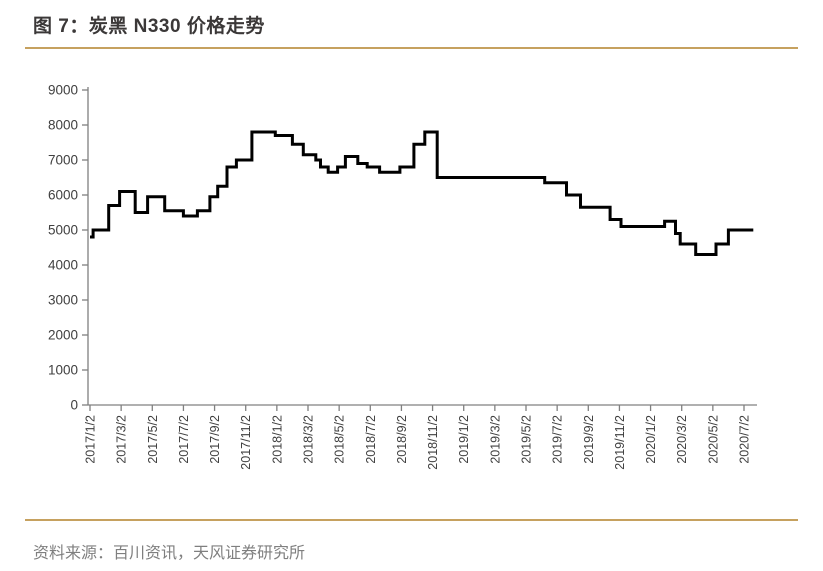  Describe the element at coordinates (63, 300) in the screenshot. I see `y-axis-tick-label: 3000` at that location.